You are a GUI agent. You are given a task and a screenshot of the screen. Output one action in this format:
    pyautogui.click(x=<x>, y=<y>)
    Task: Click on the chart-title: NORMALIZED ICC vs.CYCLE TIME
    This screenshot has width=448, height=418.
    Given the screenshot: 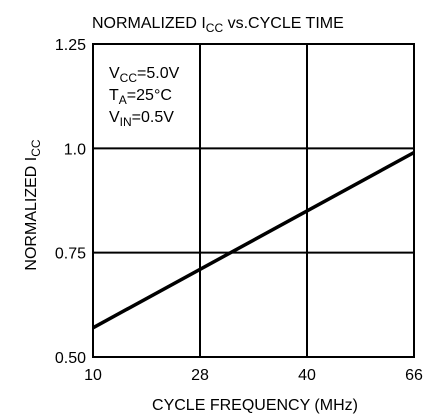 What is the action you would take?
    pyautogui.click(x=218, y=25)
    